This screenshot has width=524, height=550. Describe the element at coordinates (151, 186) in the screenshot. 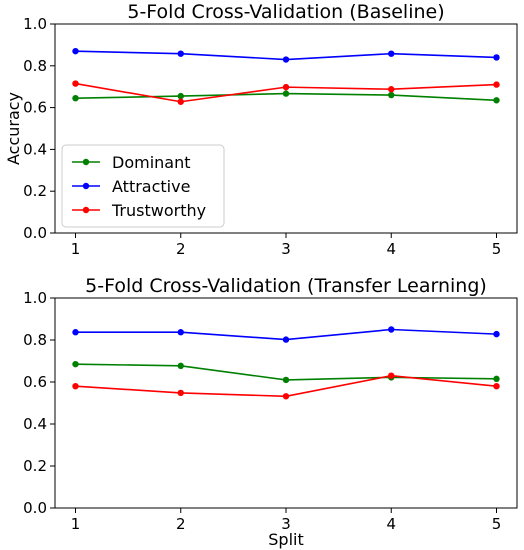

I see `legend-label: Attractive` at that location.